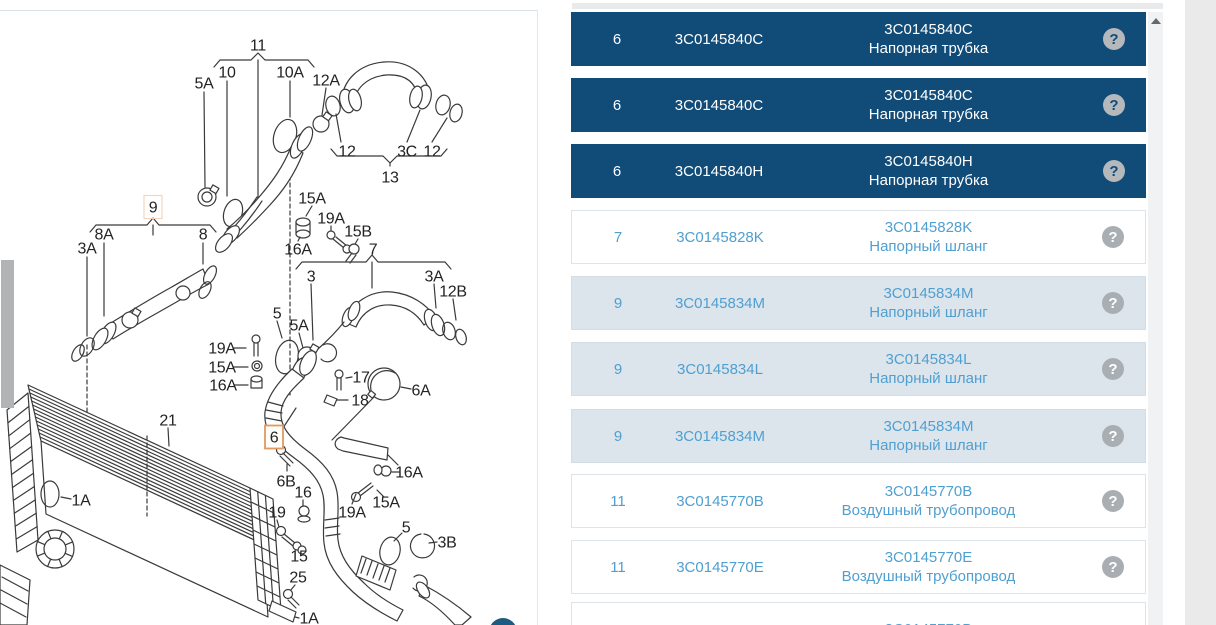 The width and height of the screenshot is (1216, 625). Describe the element at coordinates (1155, 318) in the screenshot. I see `scrollbar` at that location.